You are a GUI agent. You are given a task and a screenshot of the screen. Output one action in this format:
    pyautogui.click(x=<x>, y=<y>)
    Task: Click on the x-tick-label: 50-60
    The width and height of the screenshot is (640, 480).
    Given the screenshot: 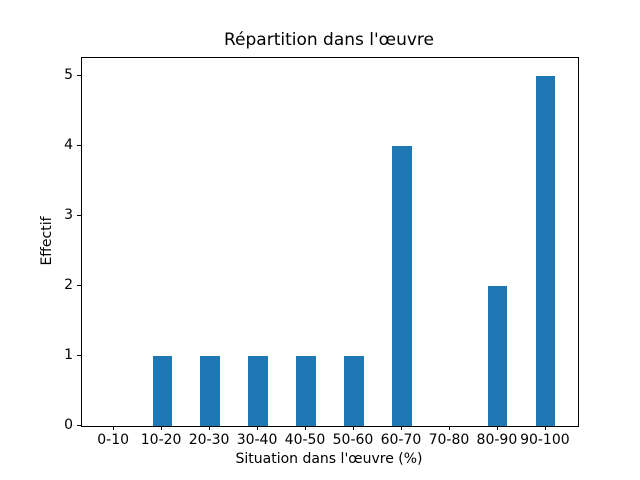 What is the action you would take?
    pyautogui.click(x=353, y=440)
    